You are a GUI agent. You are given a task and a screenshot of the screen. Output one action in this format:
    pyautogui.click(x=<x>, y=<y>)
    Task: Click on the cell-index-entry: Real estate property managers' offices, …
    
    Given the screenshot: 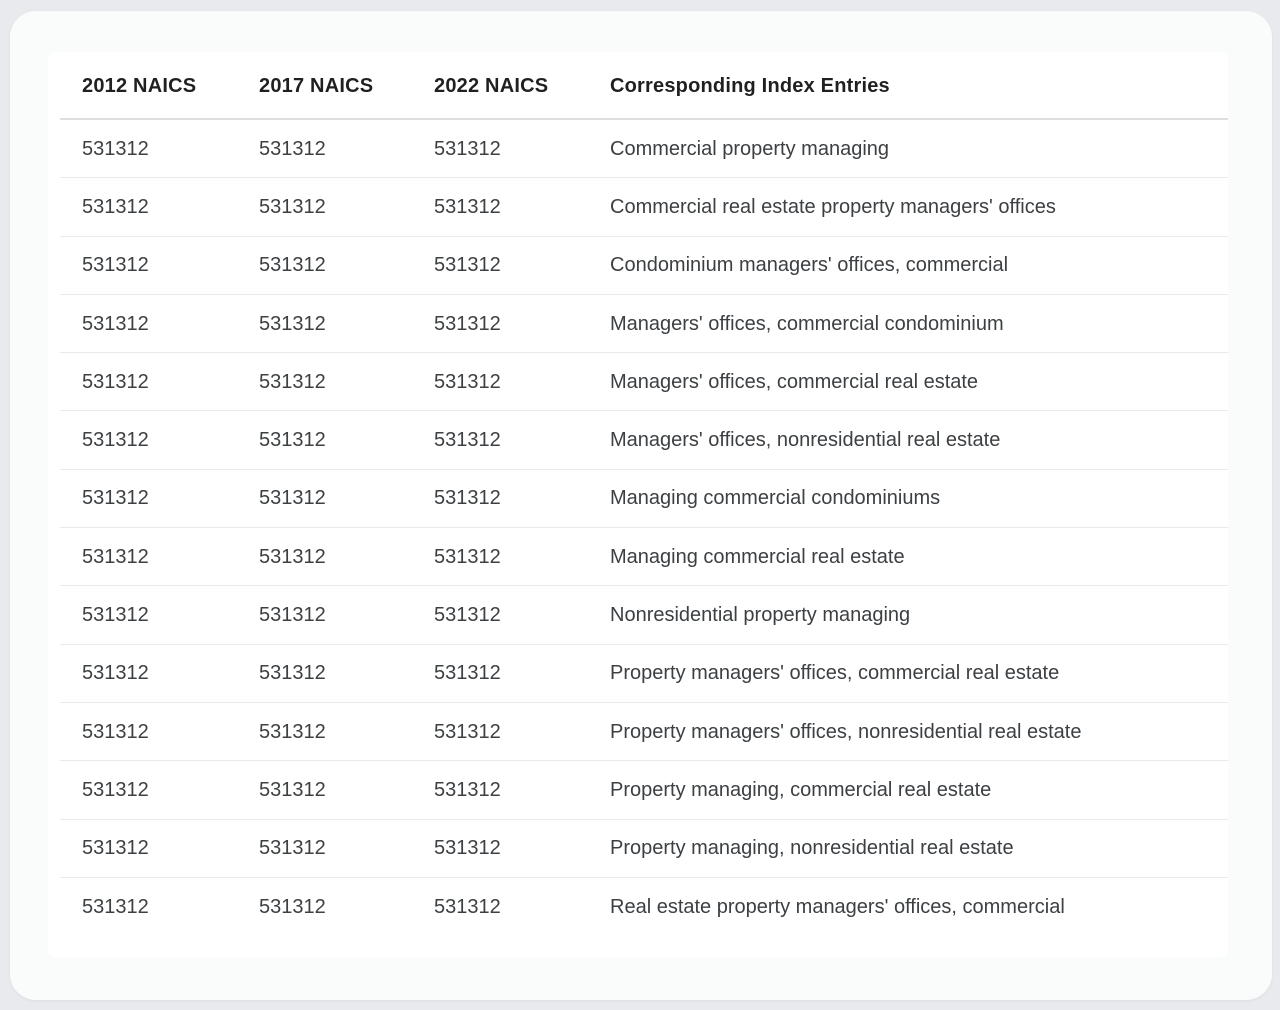 What is the action you would take?
    pyautogui.click(x=837, y=906)
    